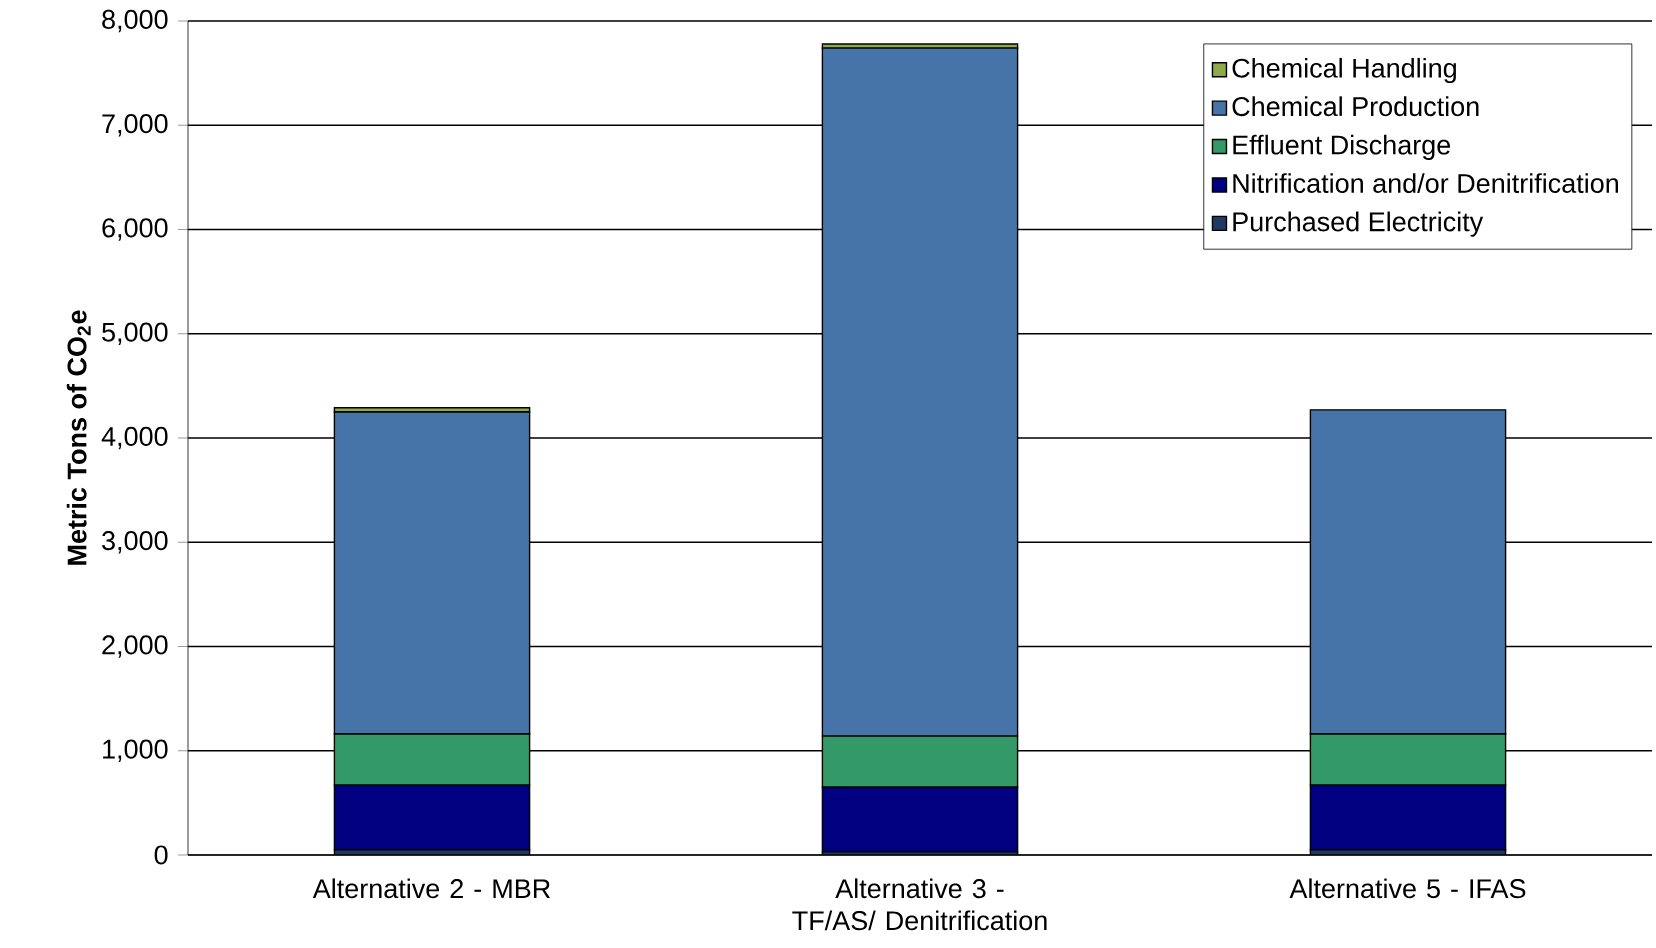  Describe the element at coordinates (135, 646) in the screenshot. I see `y-tick-label: 2,000` at that location.